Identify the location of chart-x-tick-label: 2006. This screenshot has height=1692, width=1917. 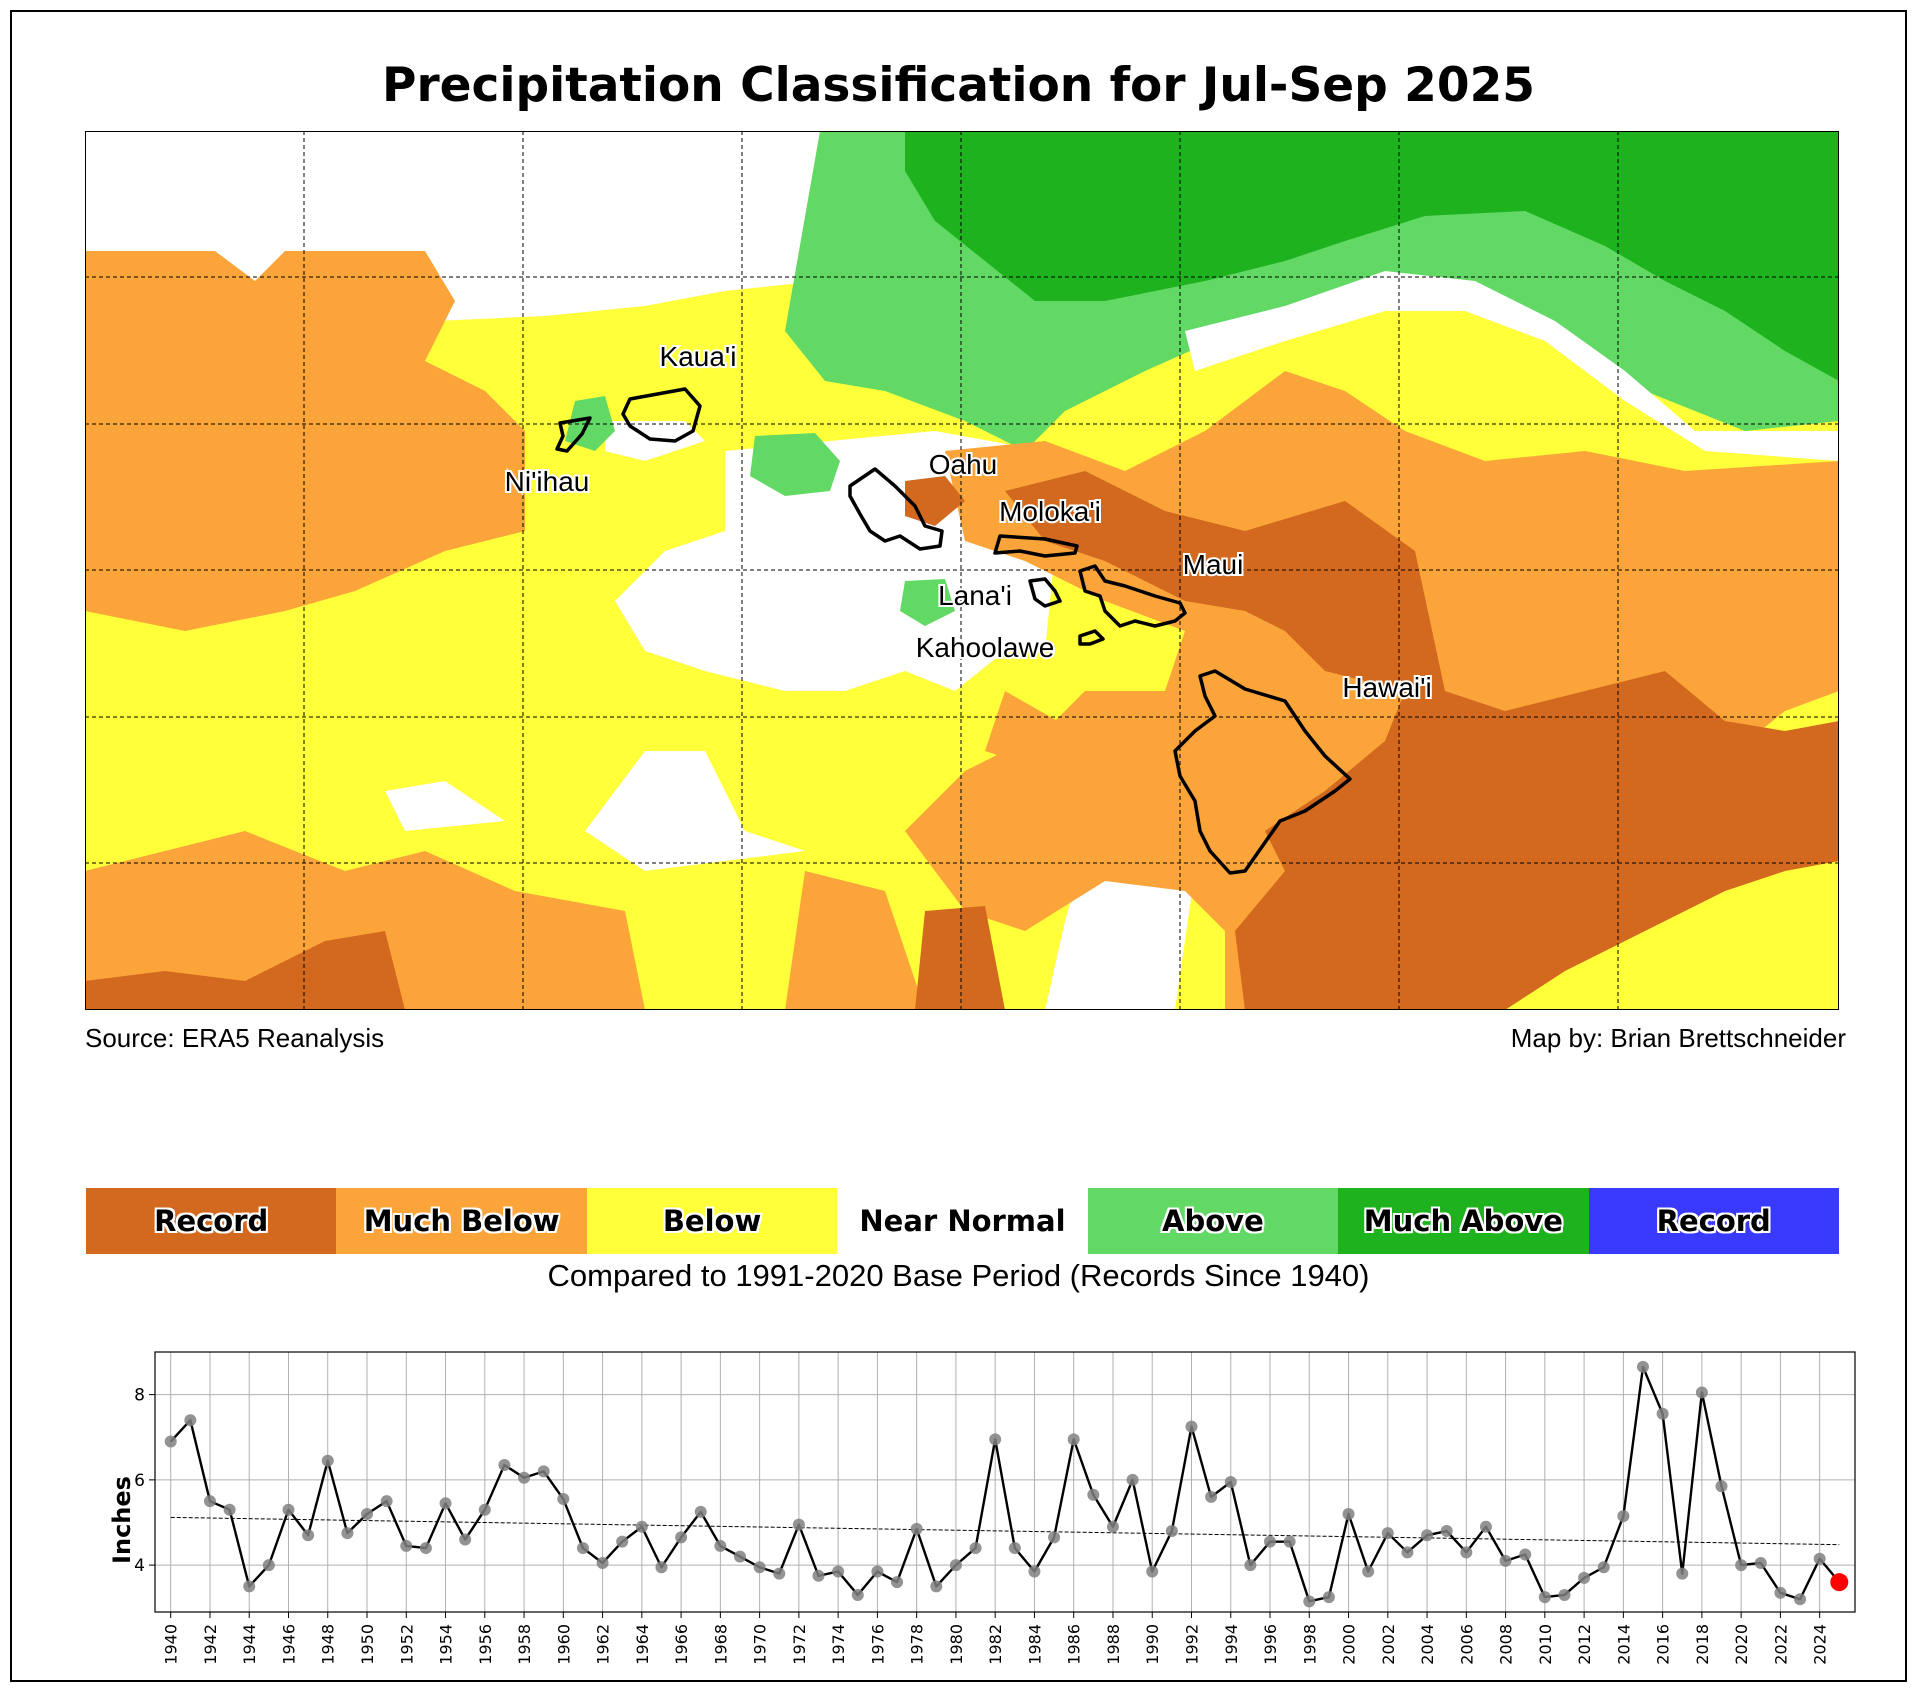
(1466, 1644).